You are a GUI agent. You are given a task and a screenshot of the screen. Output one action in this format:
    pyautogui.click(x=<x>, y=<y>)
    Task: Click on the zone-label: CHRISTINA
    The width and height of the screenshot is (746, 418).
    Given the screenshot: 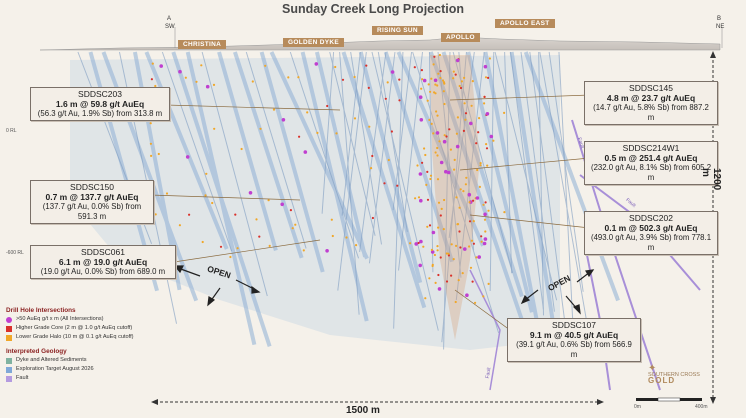 What is the action you would take?
    pyautogui.click(x=202, y=44)
    